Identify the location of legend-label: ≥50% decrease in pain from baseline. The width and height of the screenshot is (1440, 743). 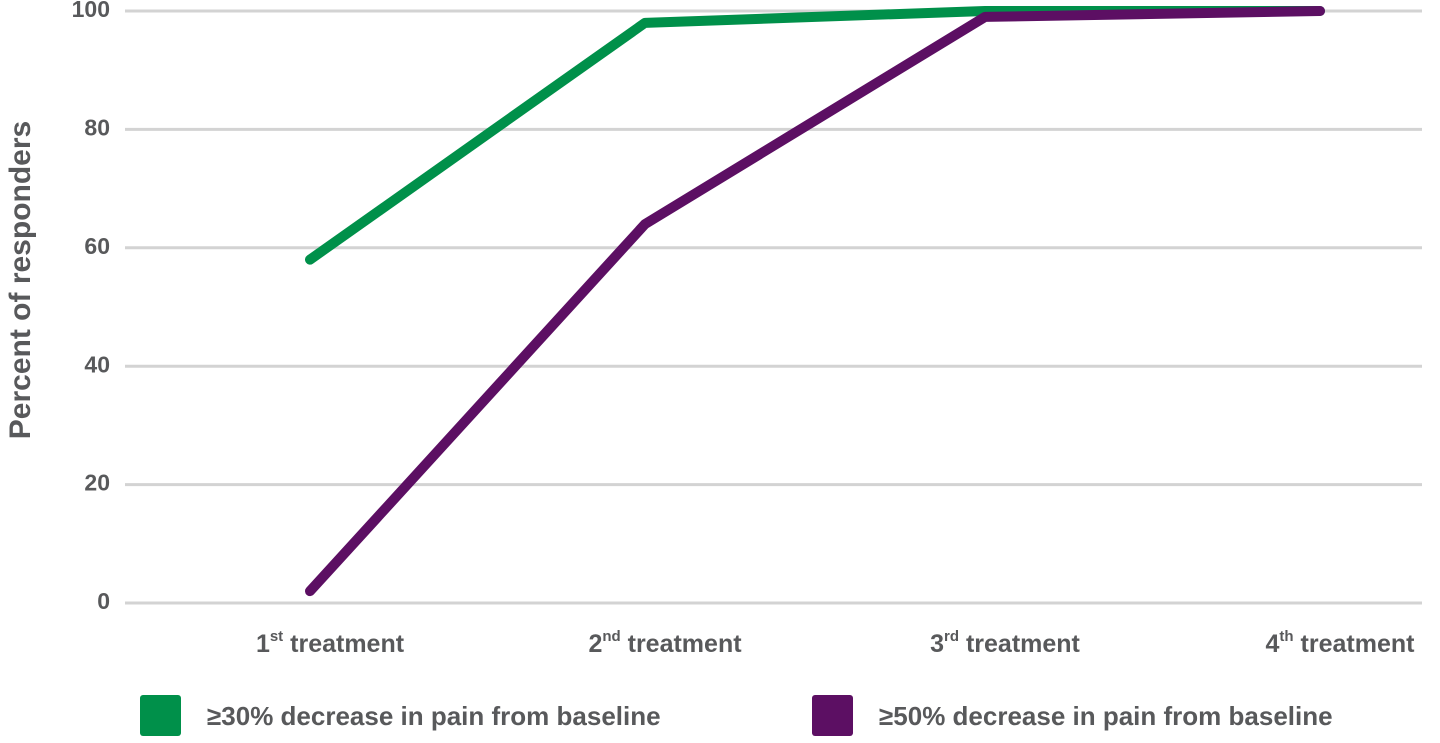
(1106, 716).